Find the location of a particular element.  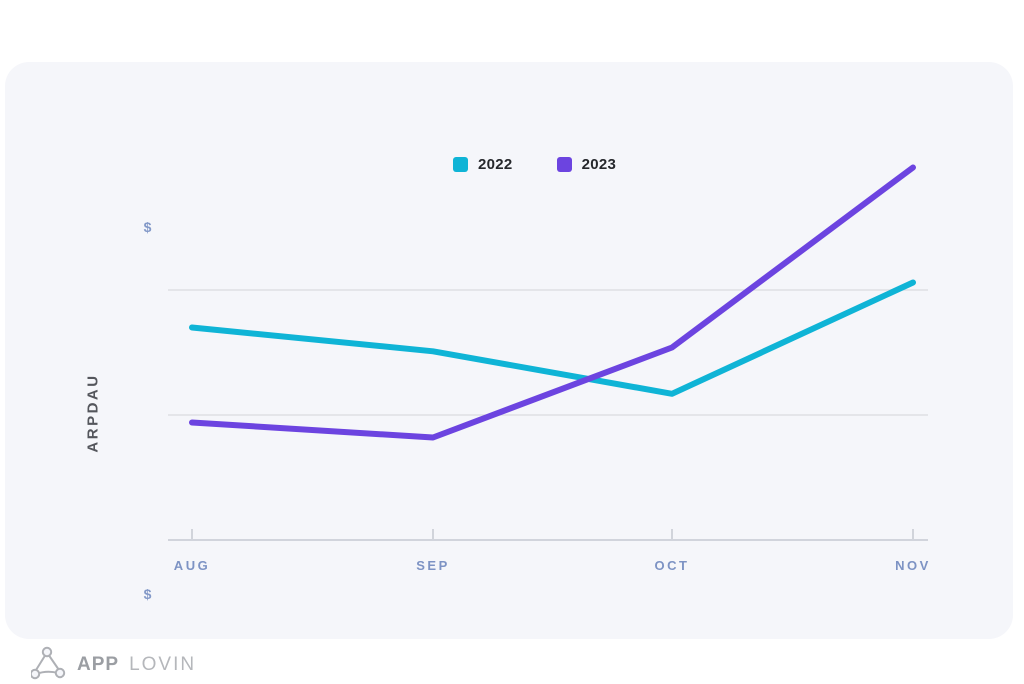

x-tick-label: SEP is located at coordinates (433, 565).